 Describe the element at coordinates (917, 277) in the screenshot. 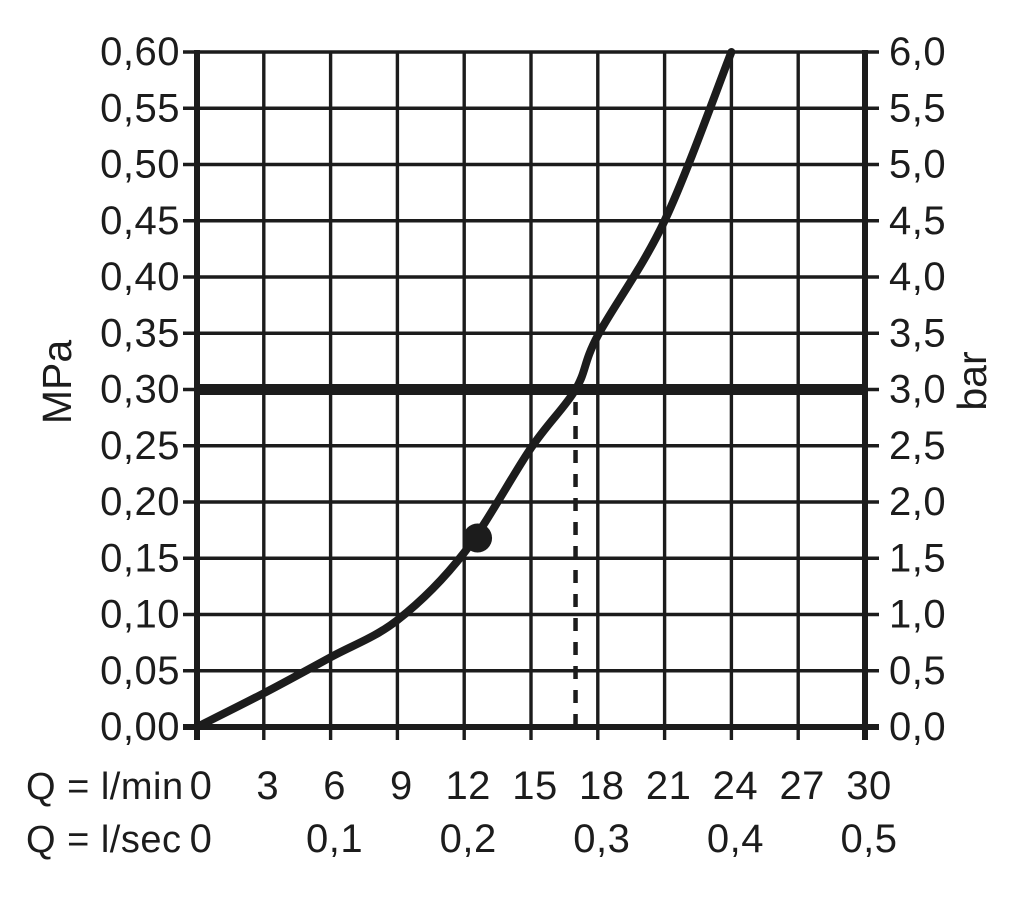

I see `bar-tick-label: 4,0` at that location.